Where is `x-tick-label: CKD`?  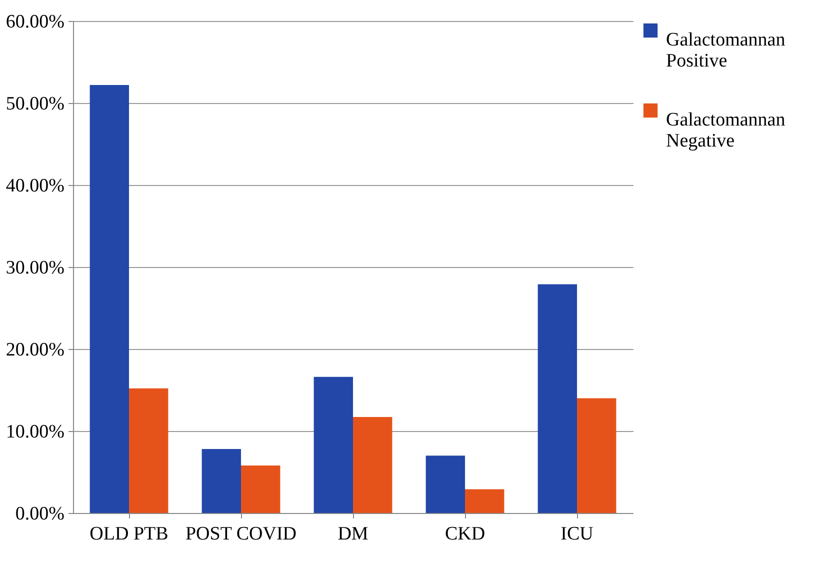
x-tick-label: CKD is located at coordinates (465, 534).